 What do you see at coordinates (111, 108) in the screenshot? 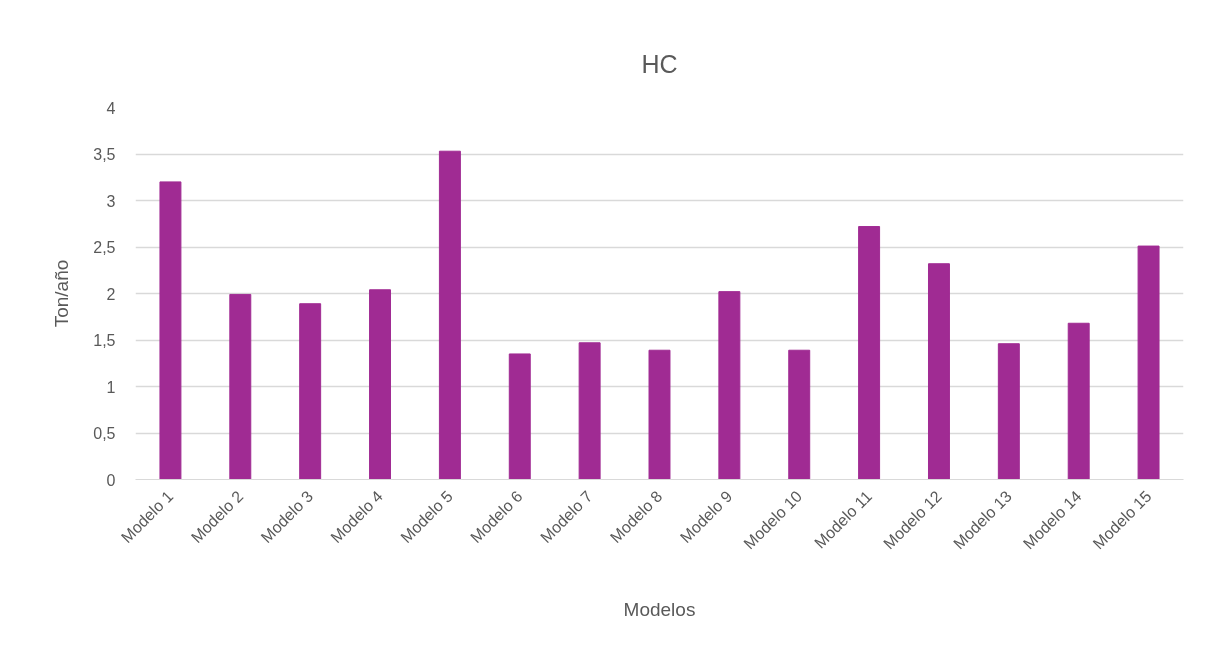
I see `y-tick-label: 4` at bounding box center [111, 108].